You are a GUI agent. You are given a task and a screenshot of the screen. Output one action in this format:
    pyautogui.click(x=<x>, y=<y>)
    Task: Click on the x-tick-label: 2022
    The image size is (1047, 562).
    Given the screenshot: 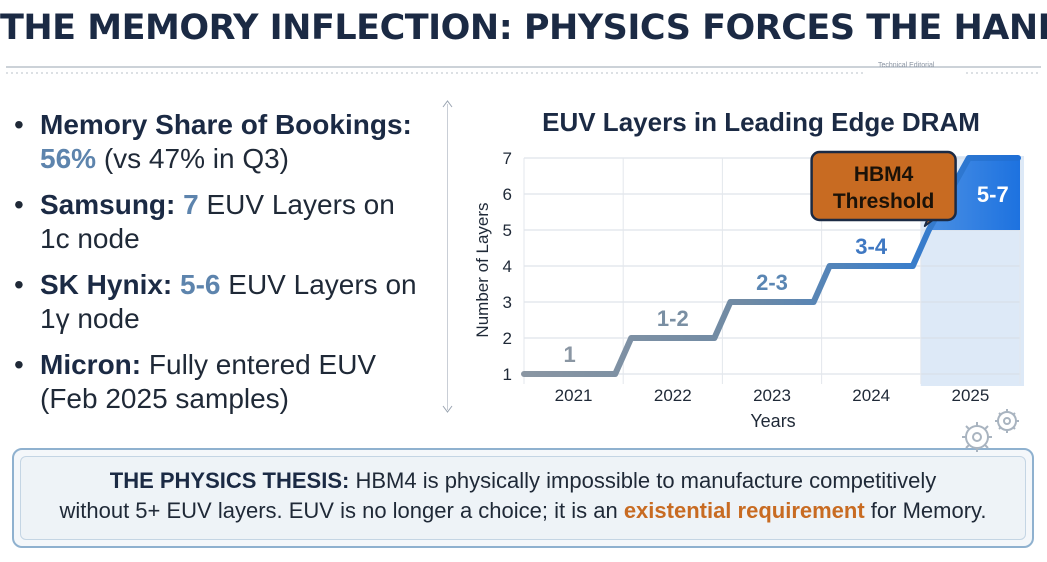 What is the action you would take?
    pyautogui.click(x=673, y=395)
    